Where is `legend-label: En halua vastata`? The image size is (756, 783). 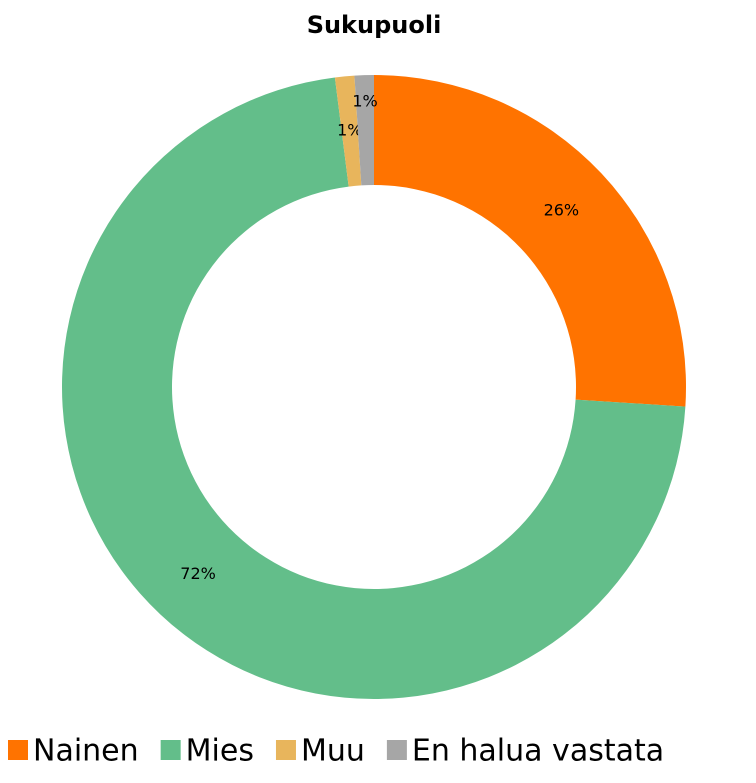 legend-label: En halua vastata is located at coordinates (538, 751).